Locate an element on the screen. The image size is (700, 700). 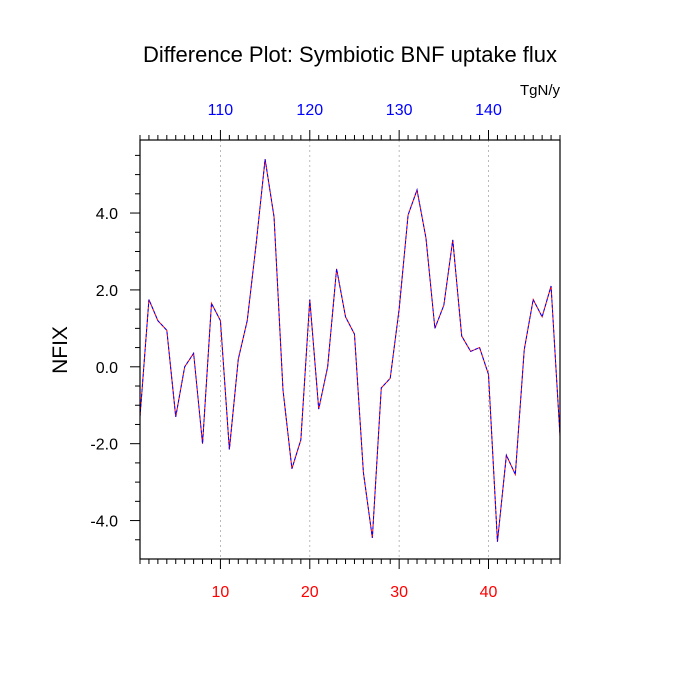
y-tick-label: 2.0 is located at coordinates (107, 291).